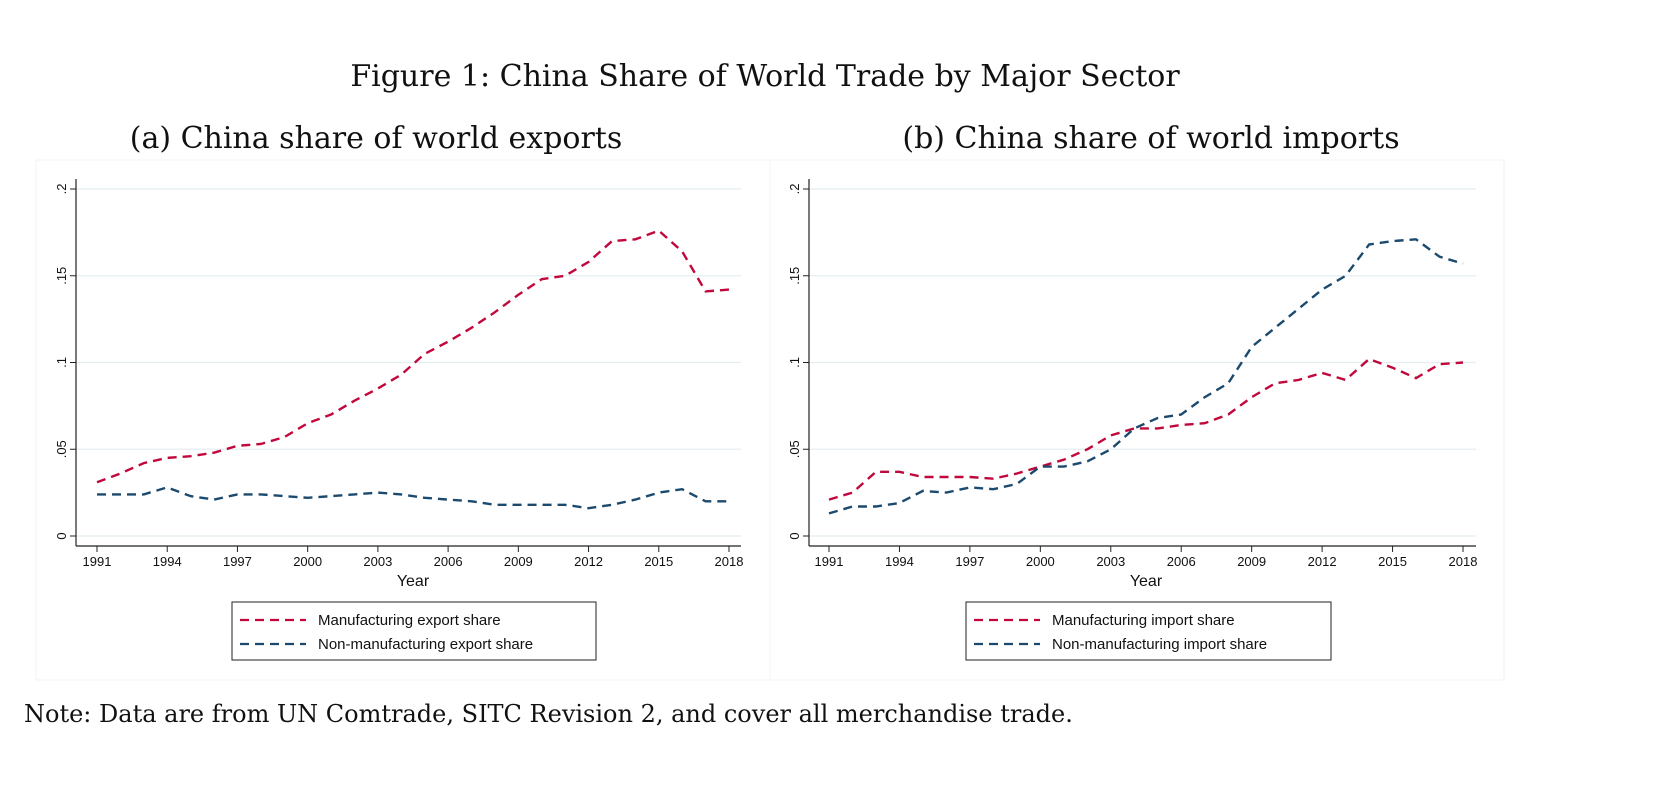 The width and height of the screenshot is (1676, 796). Describe the element at coordinates (1159, 644) in the screenshot. I see `legend-label: Non-manufacturing import share` at that location.